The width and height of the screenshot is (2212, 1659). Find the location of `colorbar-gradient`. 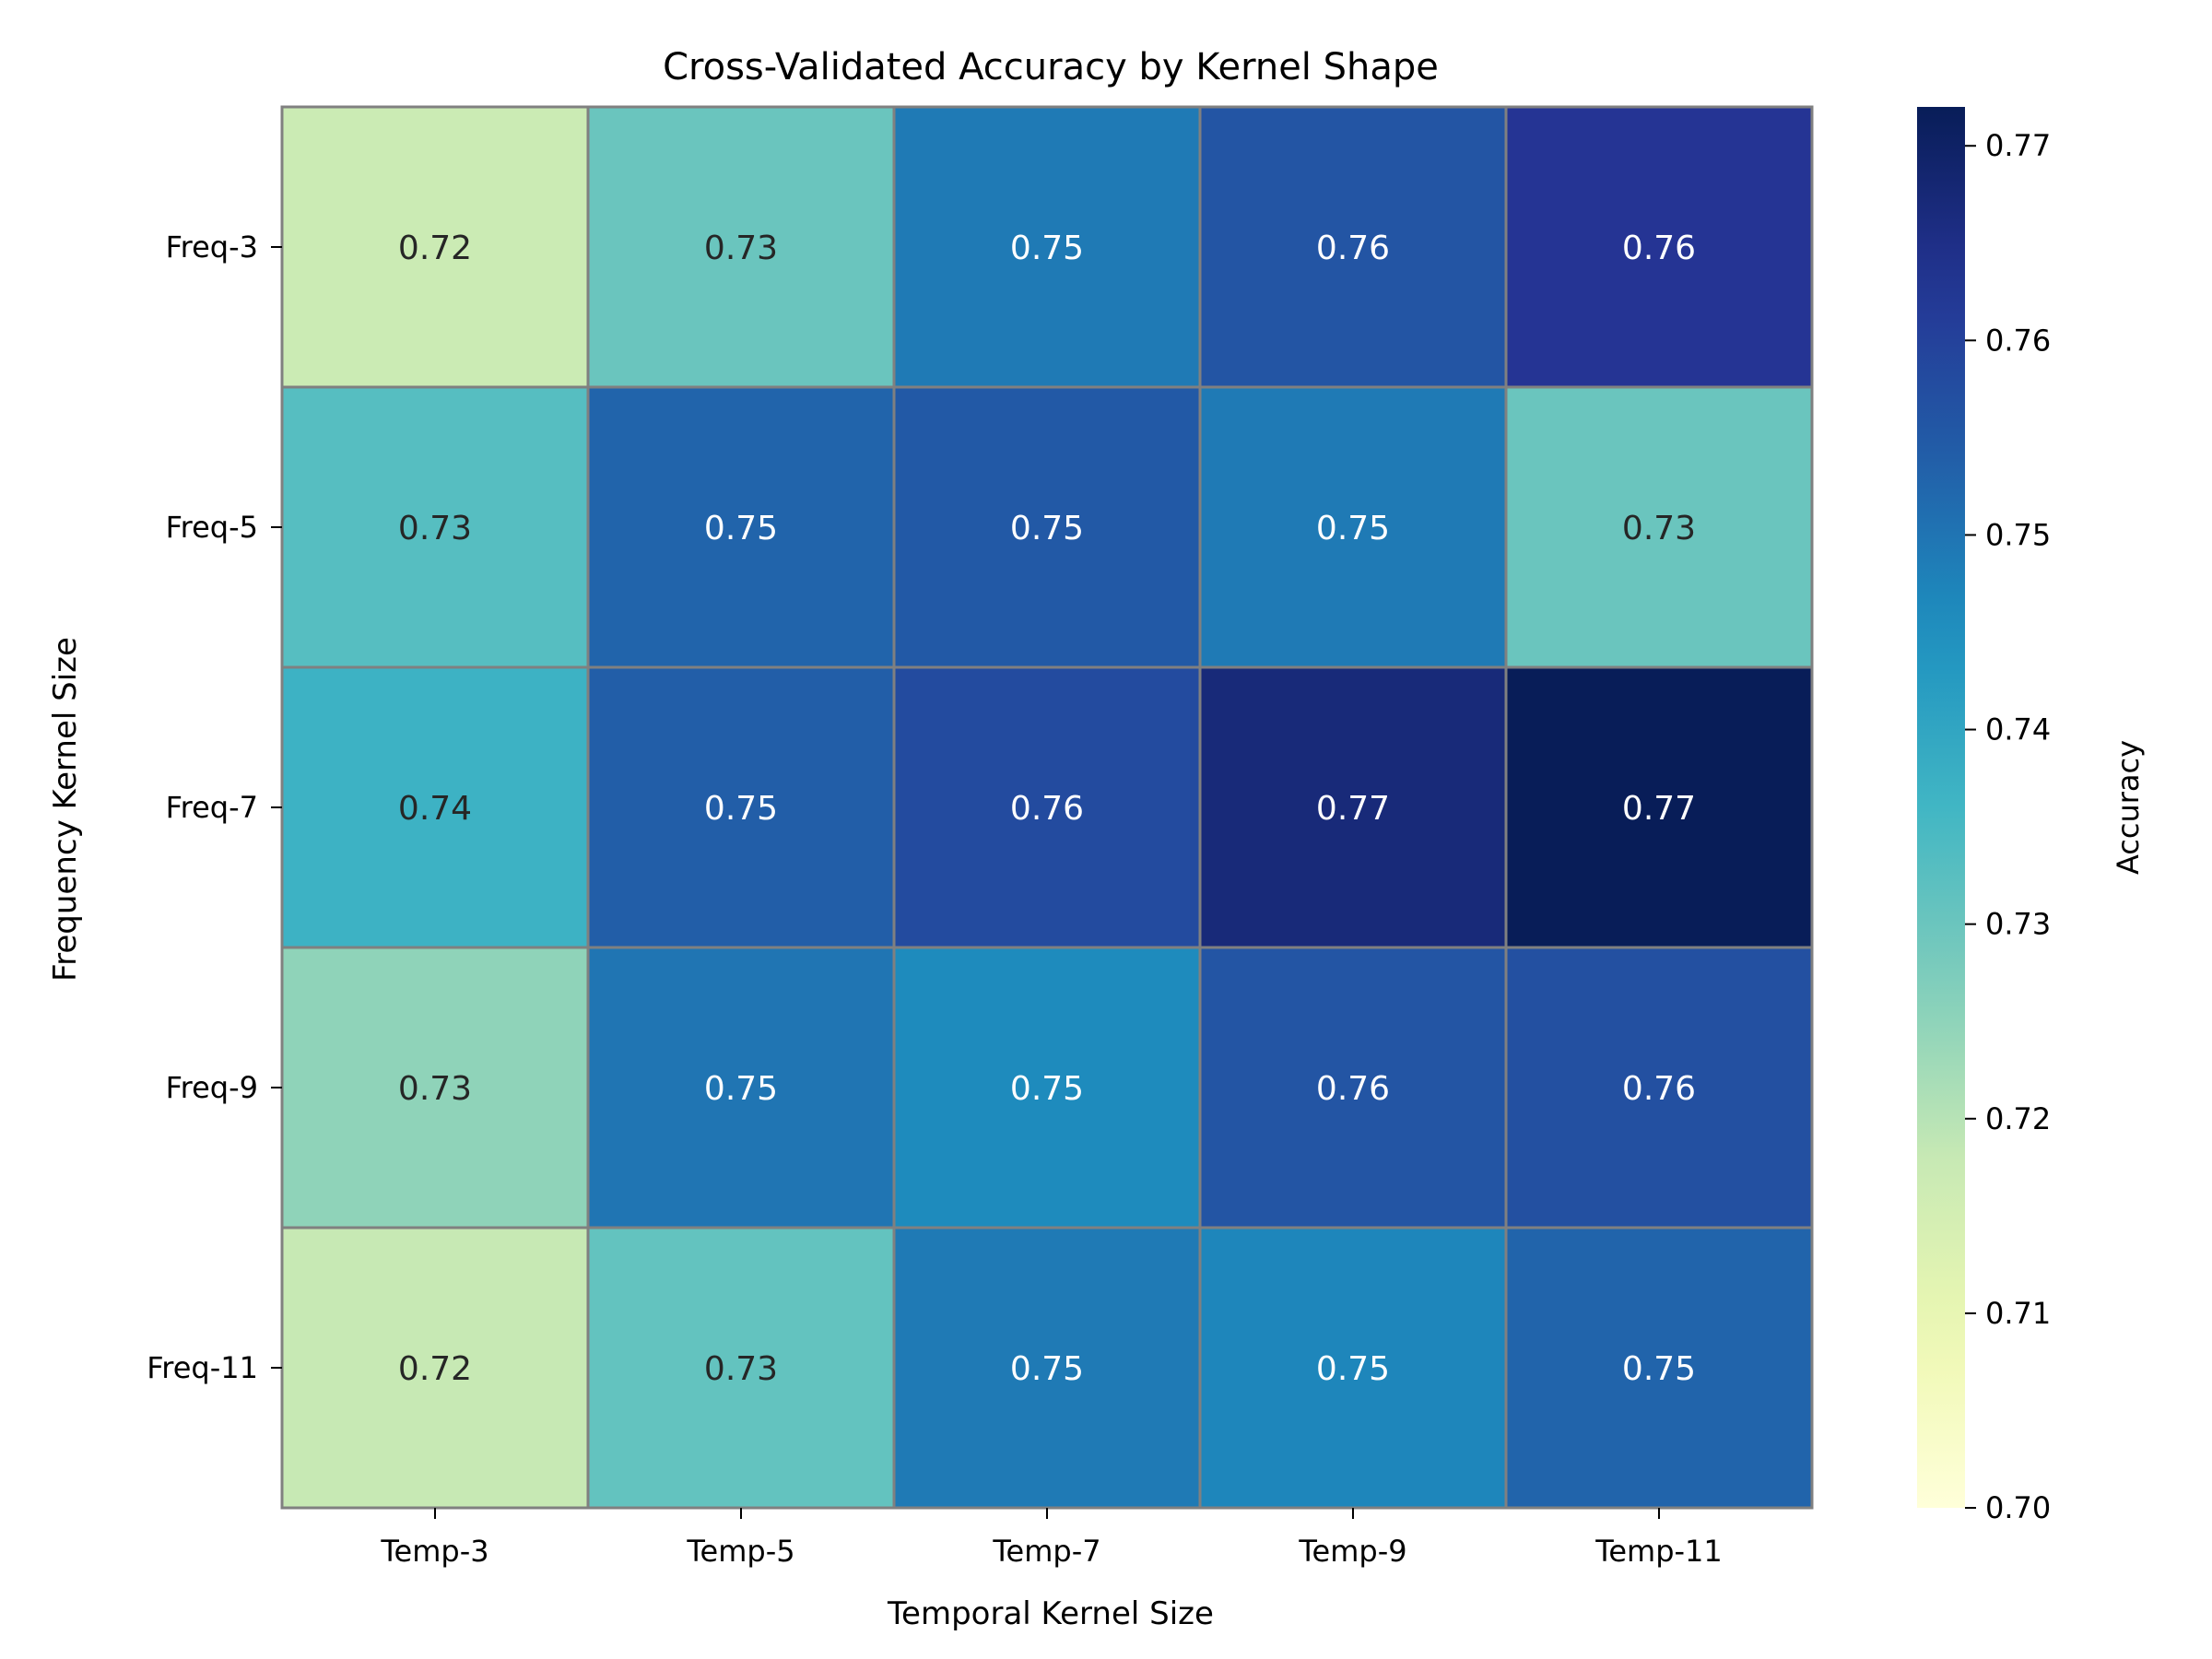

colorbar-gradient is located at coordinates (1941, 807).